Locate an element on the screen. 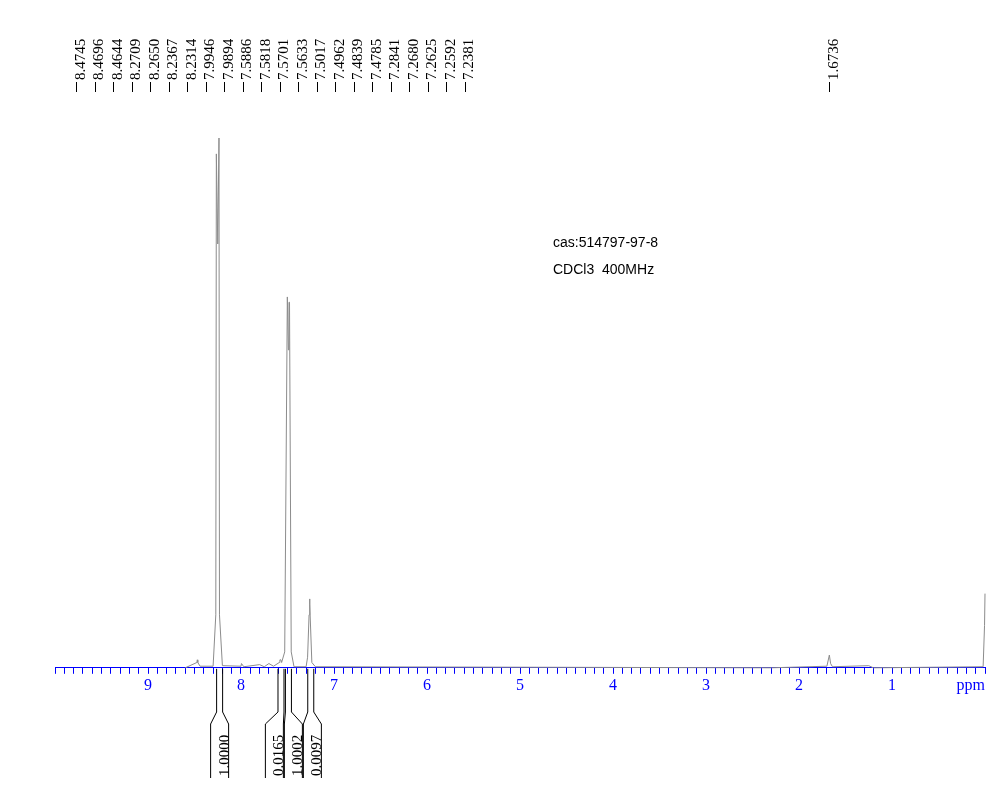 This screenshot has width=1001, height=785. text: 7.4962 is located at coordinates (338, 59).